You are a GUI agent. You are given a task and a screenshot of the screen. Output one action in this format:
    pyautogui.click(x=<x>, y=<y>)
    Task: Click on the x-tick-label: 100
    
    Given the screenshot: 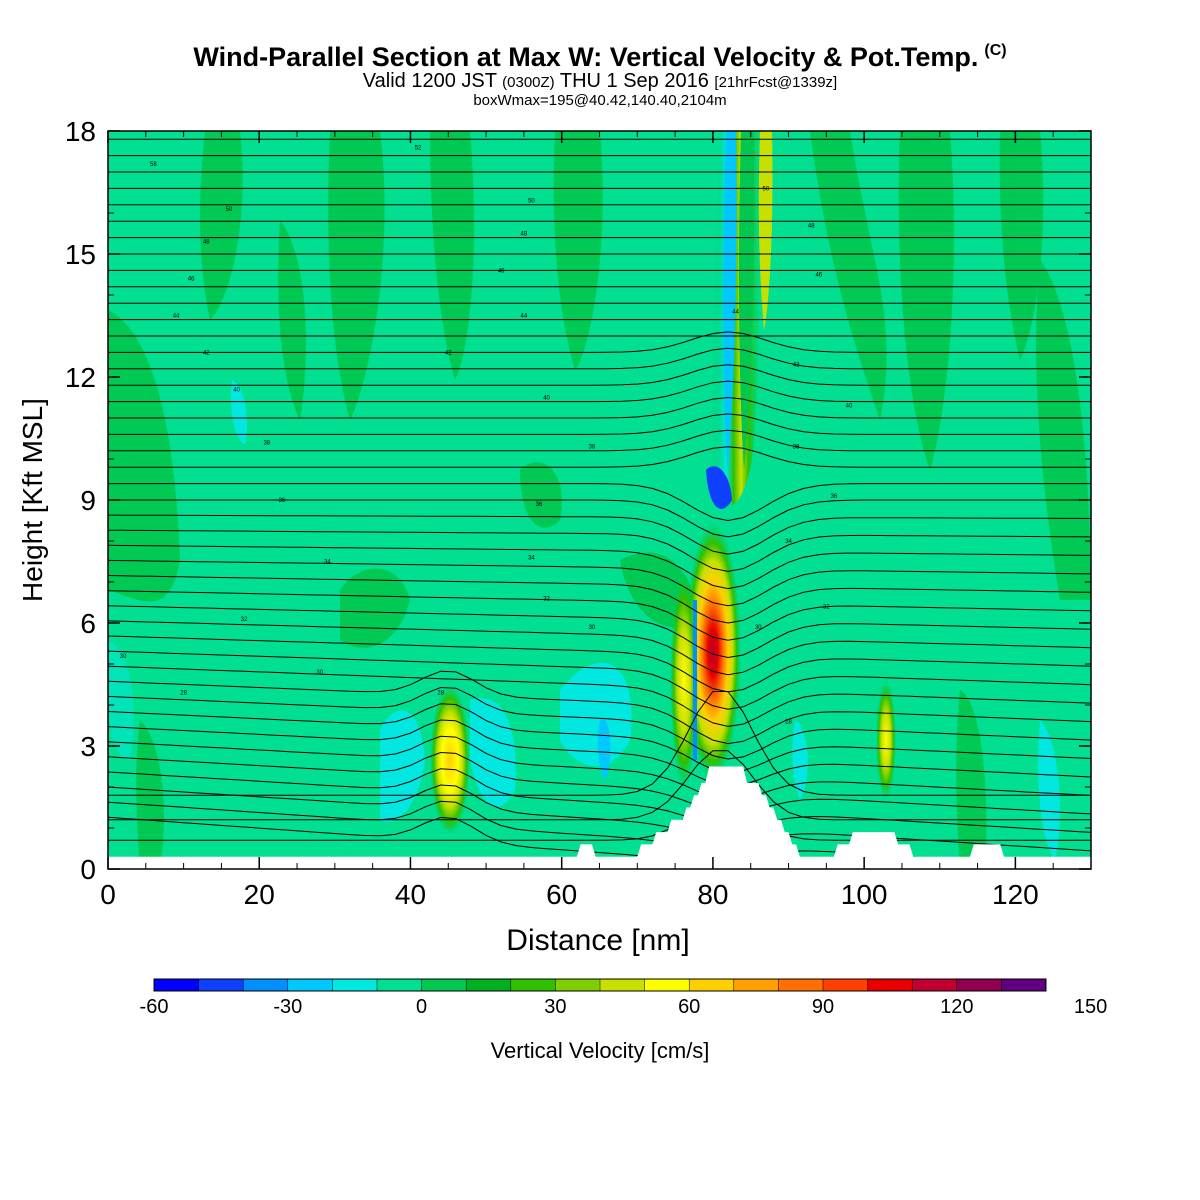 What is the action you would take?
    pyautogui.click(x=864, y=894)
    